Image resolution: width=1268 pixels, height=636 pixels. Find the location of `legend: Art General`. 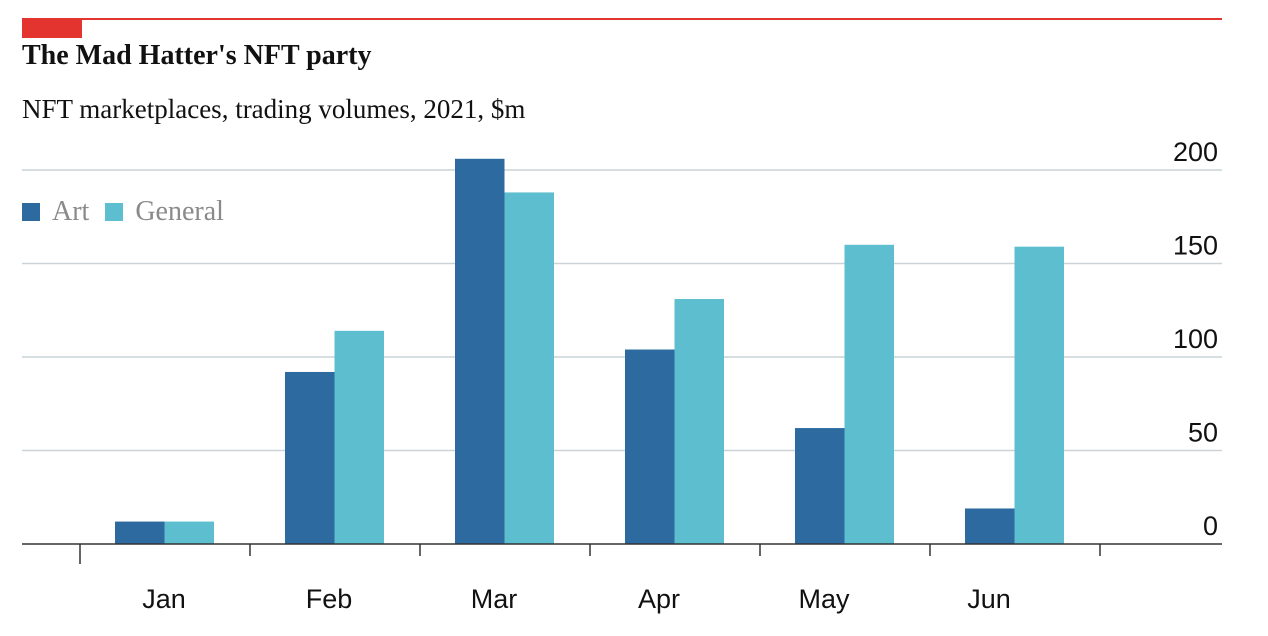

legend: Art General is located at coordinates (131, 212).